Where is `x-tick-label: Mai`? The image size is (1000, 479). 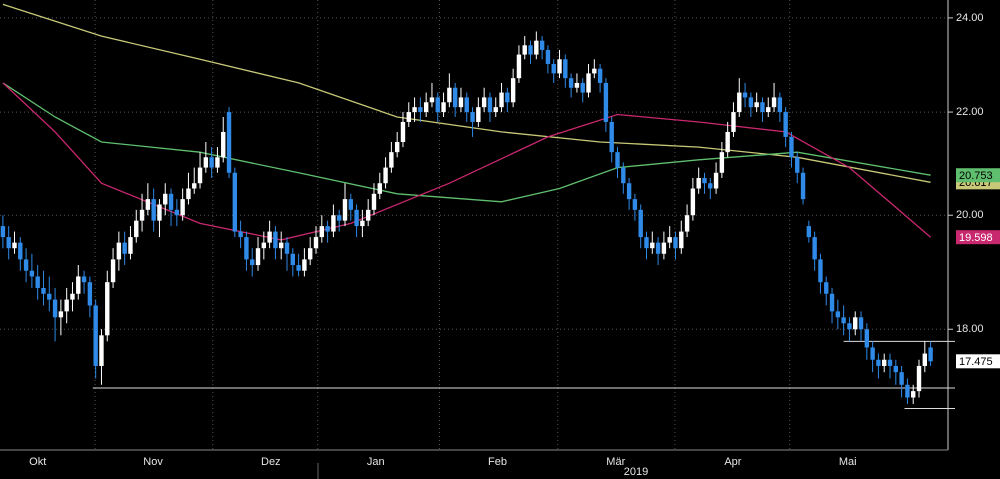 x-tick-label: Mai is located at coordinates (848, 462).